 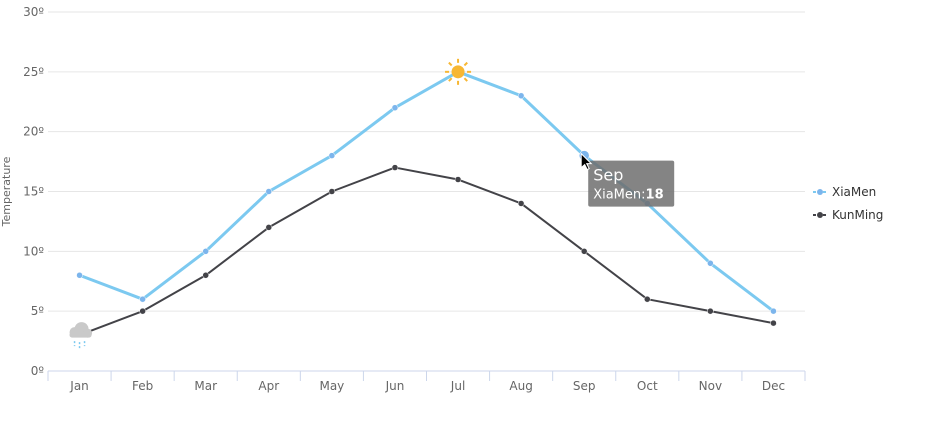 What do you see at coordinates (79, 386) in the screenshot?
I see `x-tick-label: Jan` at bounding box center [79, 386].